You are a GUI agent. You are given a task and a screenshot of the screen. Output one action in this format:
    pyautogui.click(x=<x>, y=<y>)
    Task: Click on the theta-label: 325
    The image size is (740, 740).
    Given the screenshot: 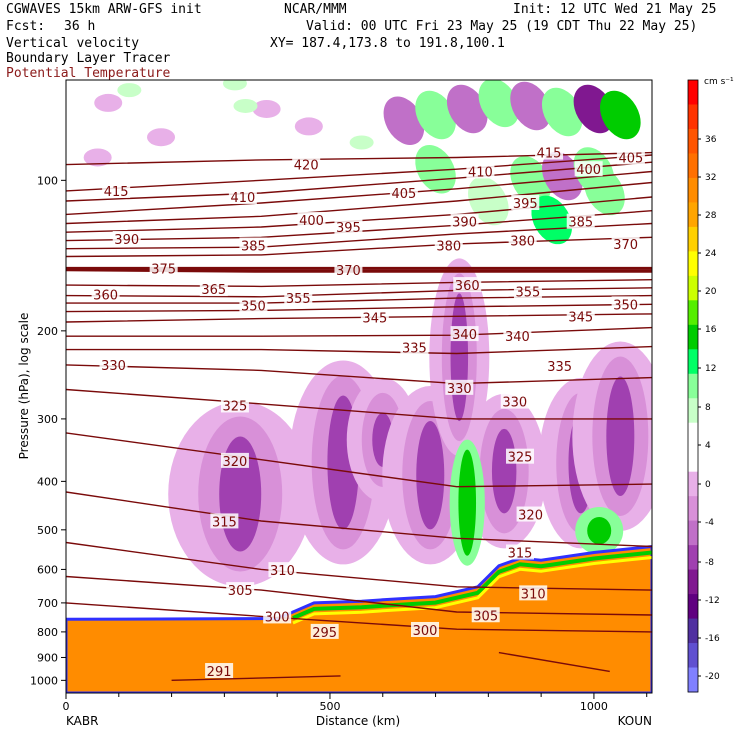 What is the action you would take?
    pyautogui.click(x=235, y=406)
    